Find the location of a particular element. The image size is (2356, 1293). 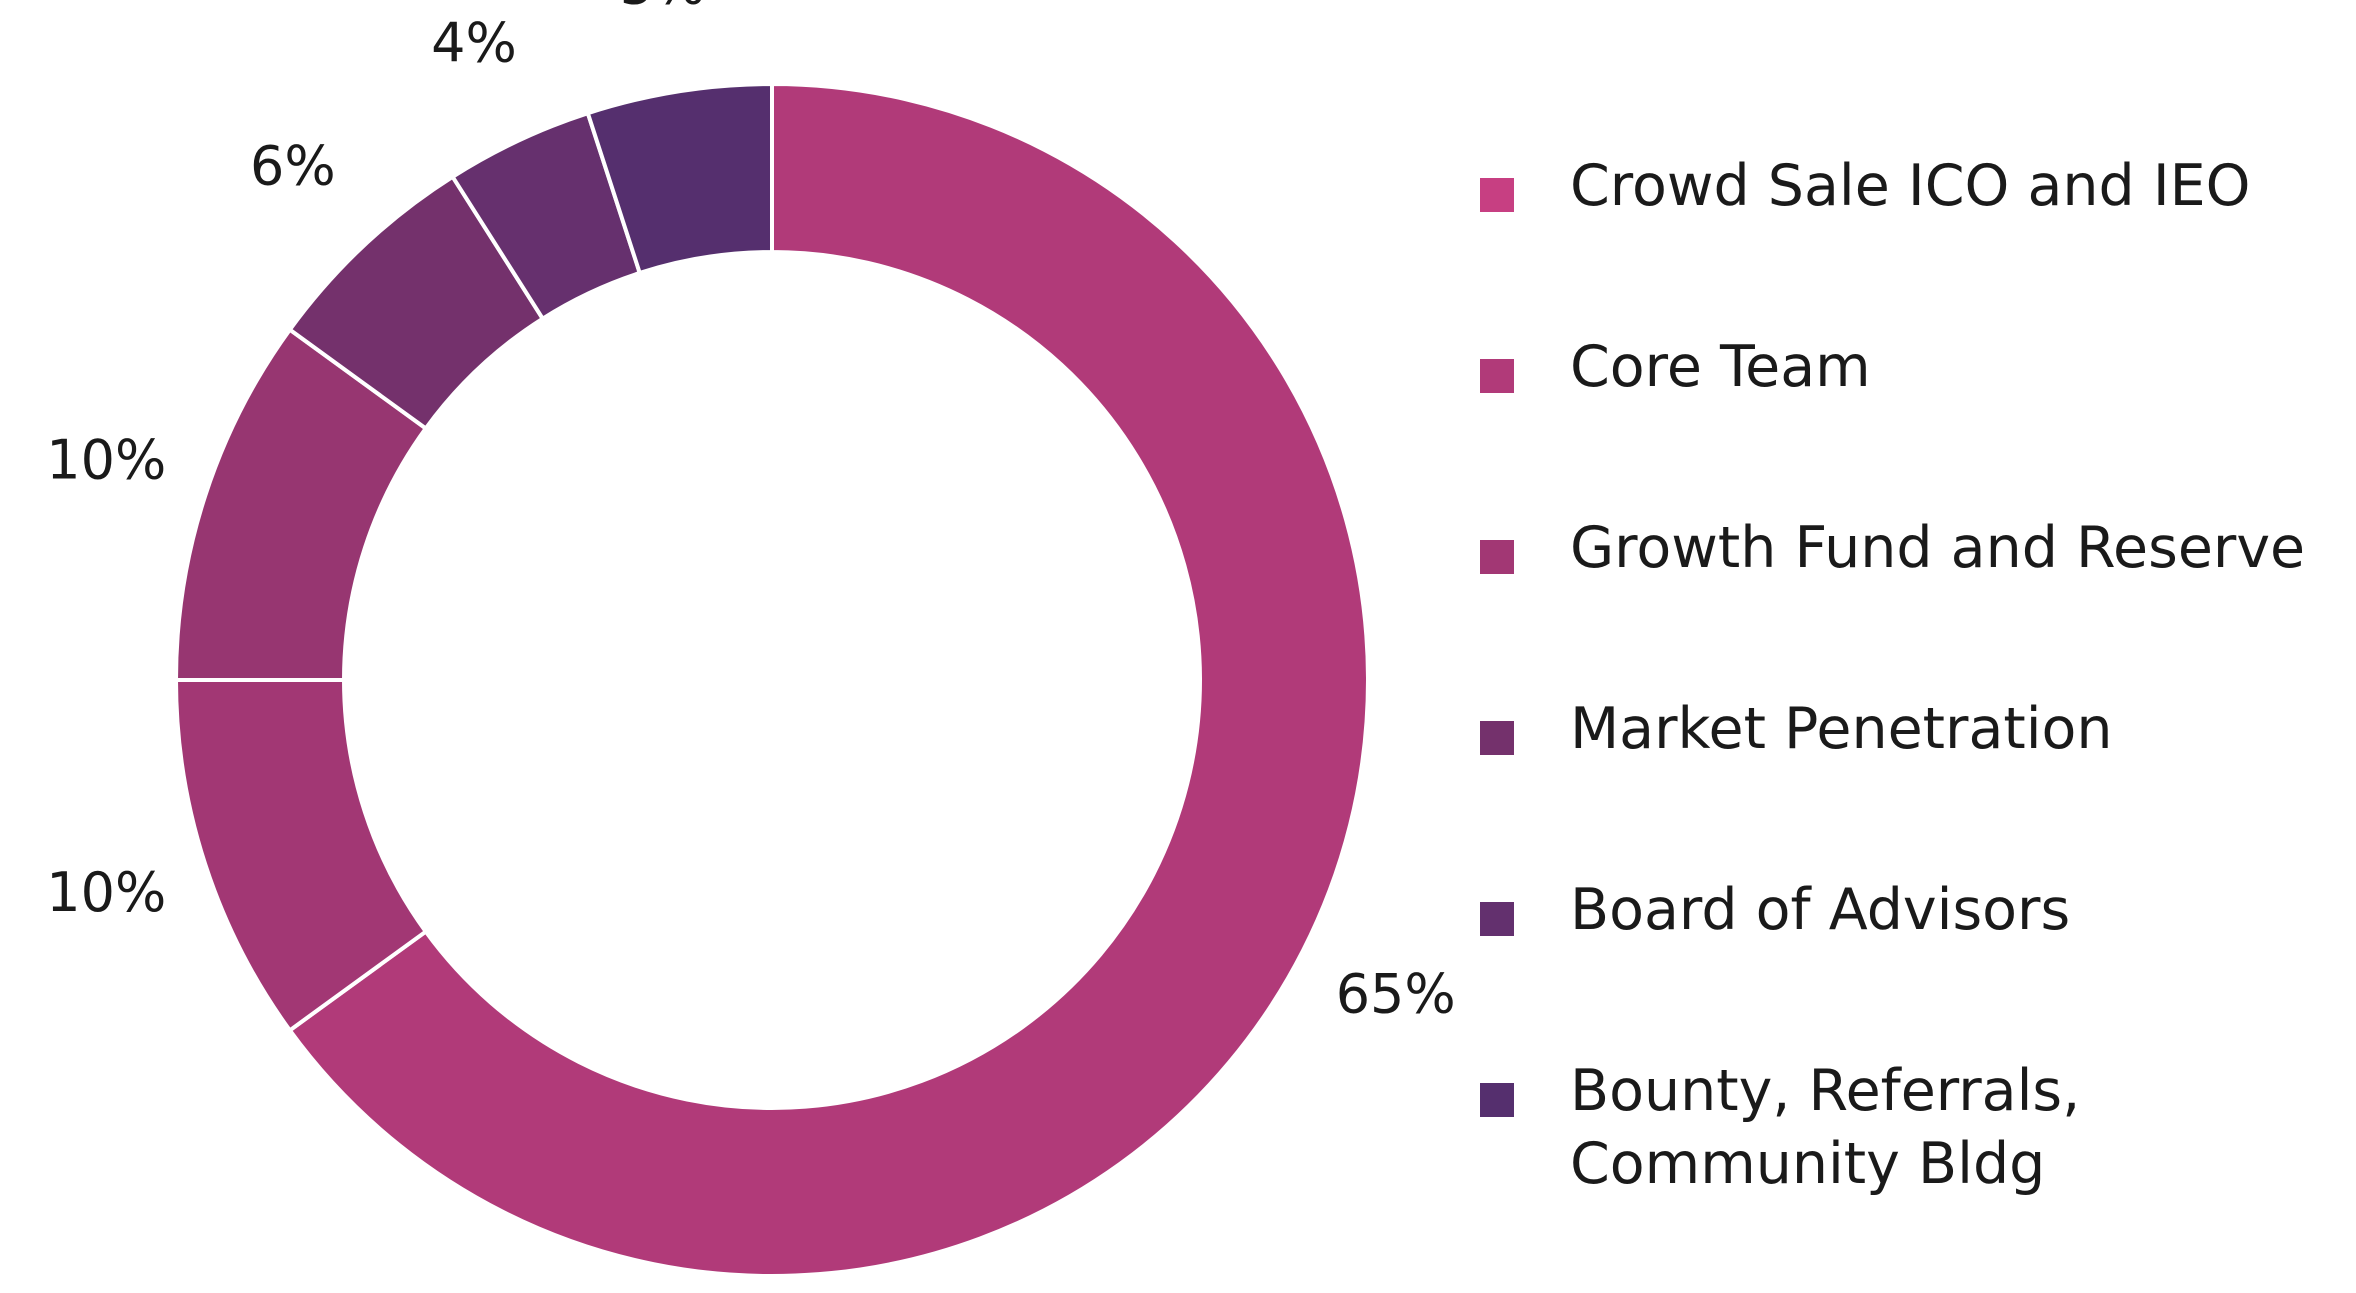

legend-label: Crowd Sale ICO and IEO is located at coordinates (1955, 186).